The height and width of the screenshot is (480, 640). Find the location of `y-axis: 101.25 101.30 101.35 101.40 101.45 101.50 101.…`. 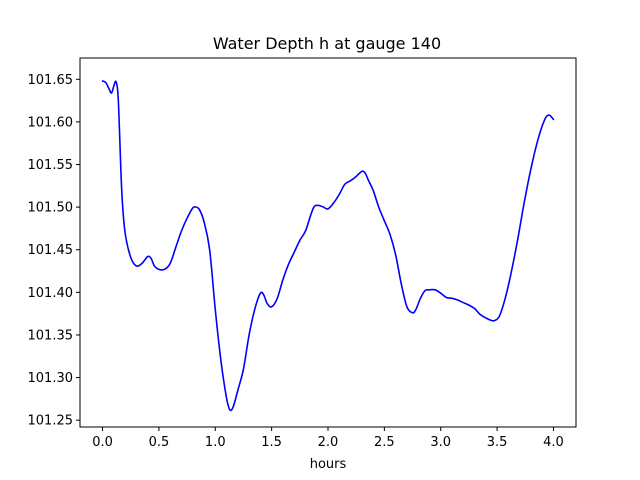

y-axis: 101.25 101.30 101.35 101.40 101.45 101.50 101.… is located at coordinates (54, 251).